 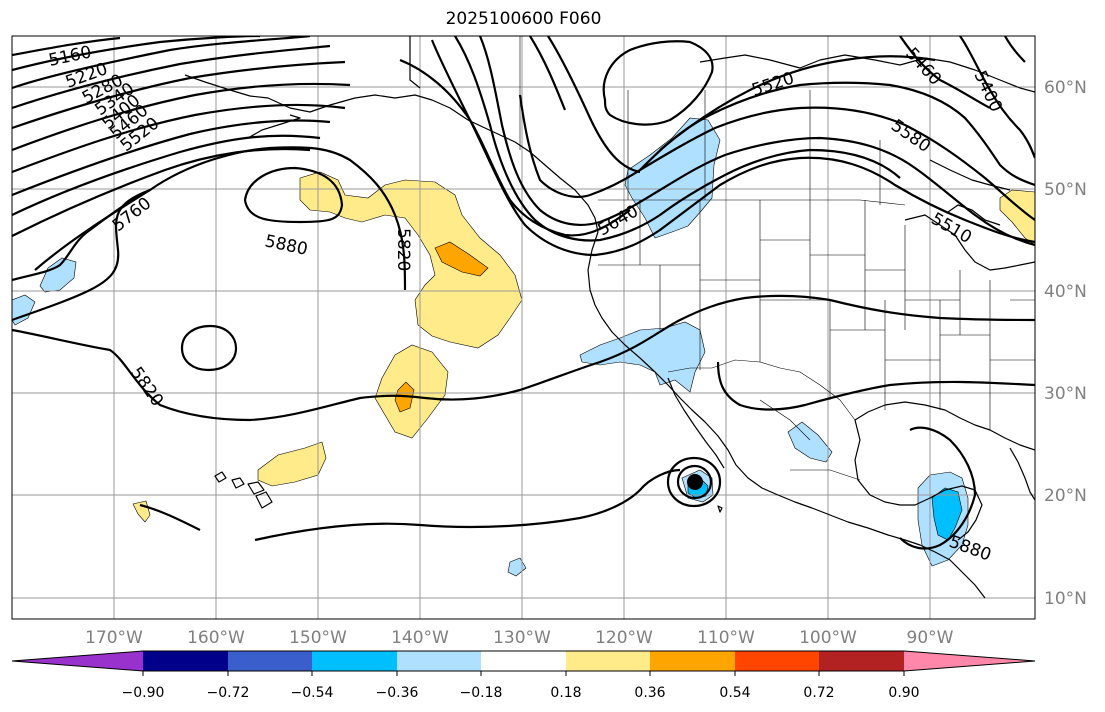 I want to click on colorbar-tick: −0.36, so click(x=397, y=693).